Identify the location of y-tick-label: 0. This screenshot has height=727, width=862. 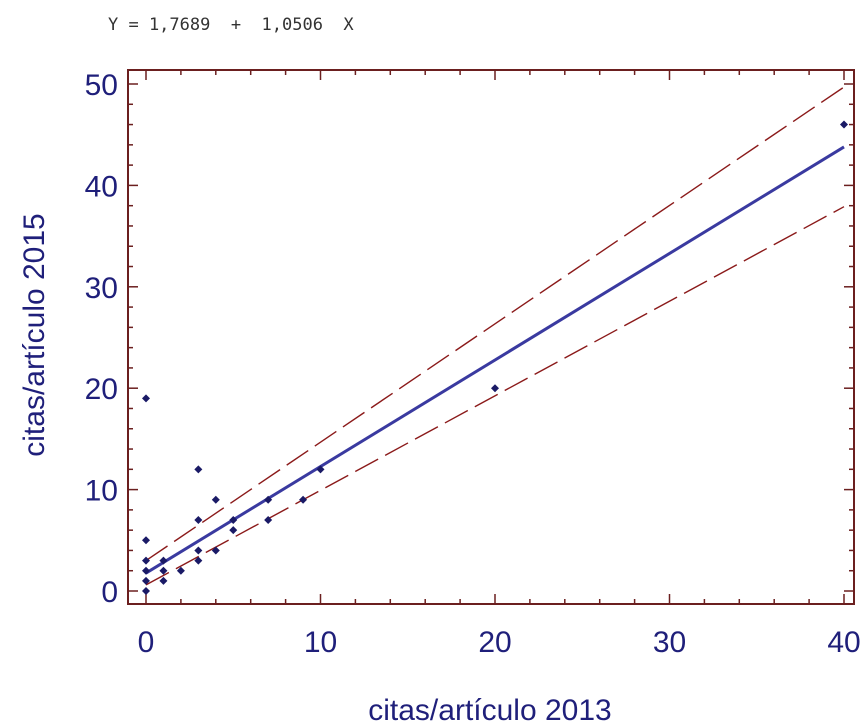
(109, 592).